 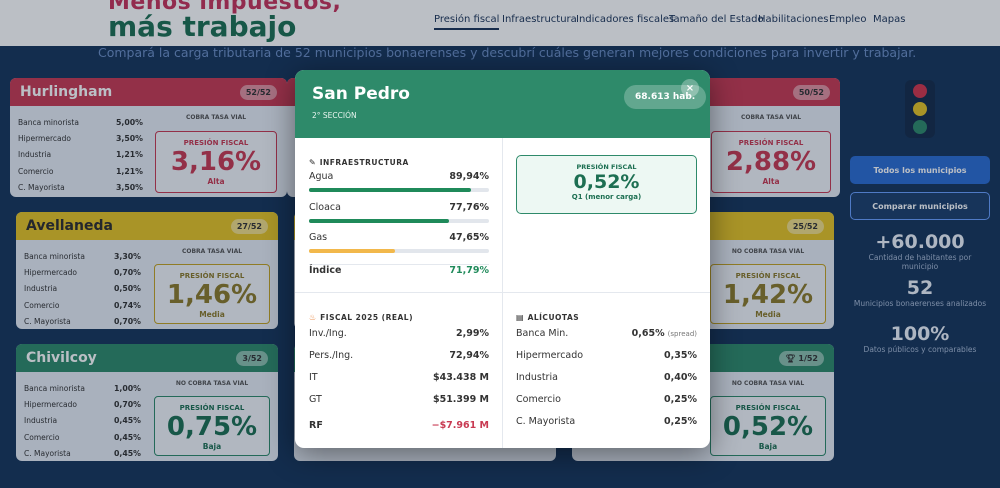 What do you see at coordinates (547, 314) in the screenshot?
I see `alicuotas-section-title: ▤ ALÍCUOTAS` at bounding box center [547, 314].